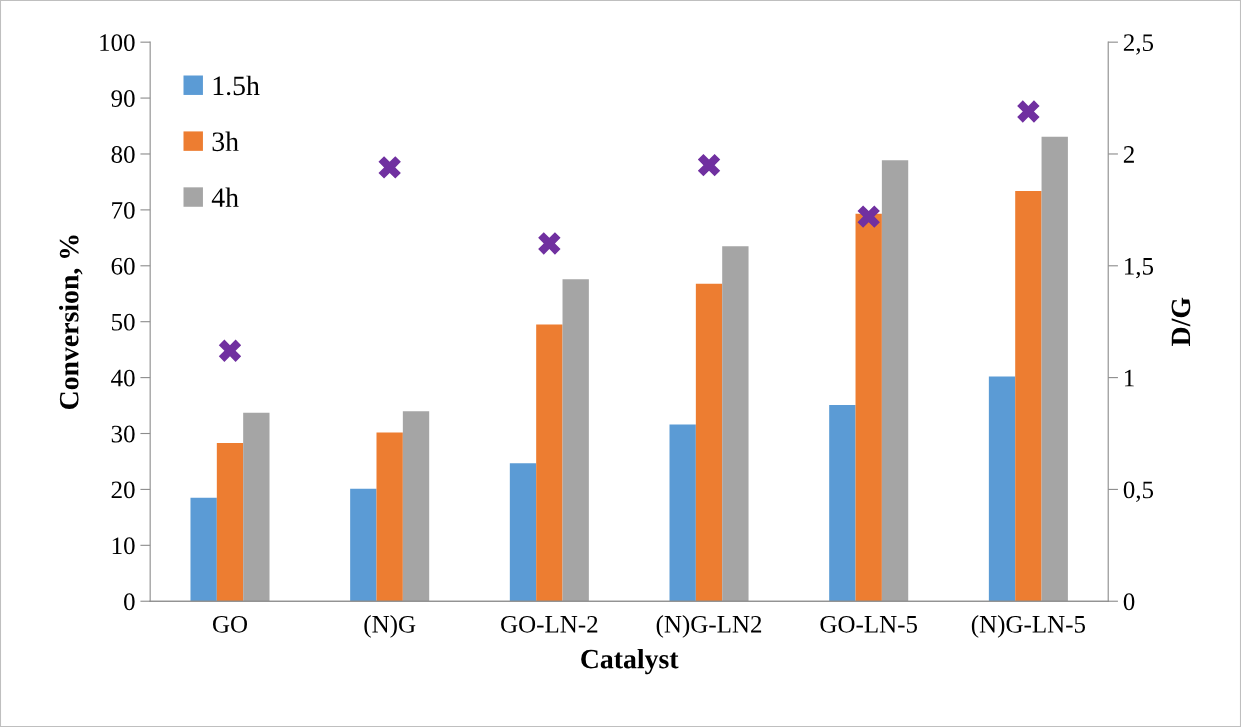 This screenshot has height=727, width=1241. What do you see at coordinates (230, 624) in the screenshot?
I see `x-tick-label: GO` at bounding box center [230, 624].